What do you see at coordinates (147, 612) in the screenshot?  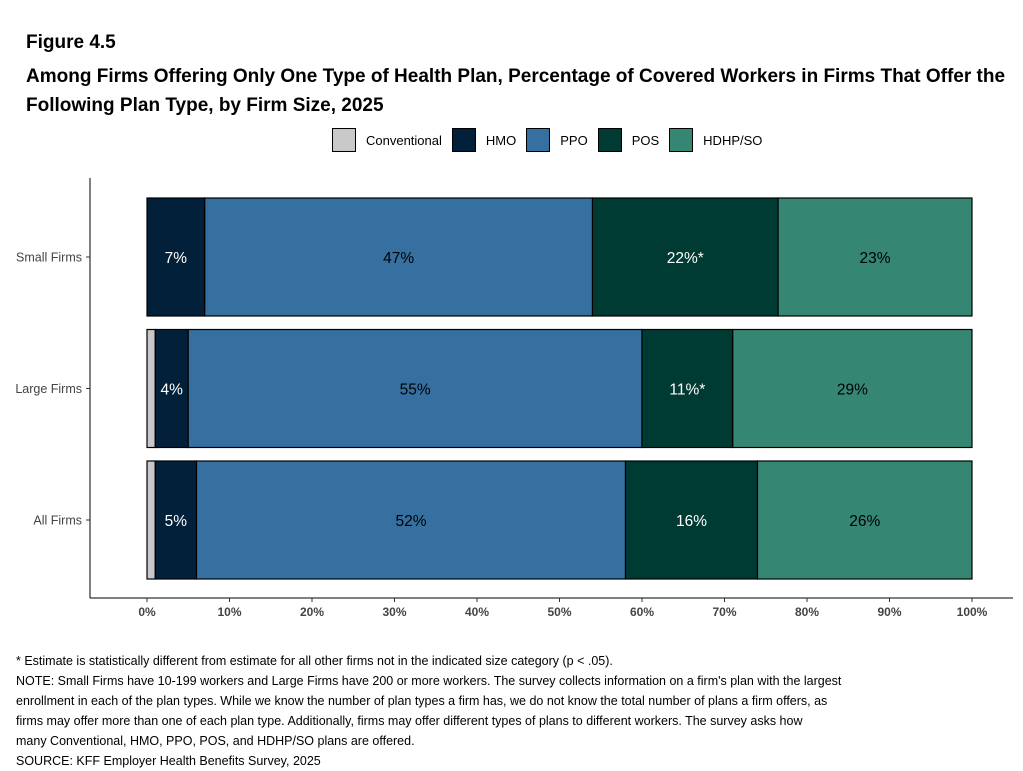 I see `x-tick-label-0: 0%` at bounding box center [147, 612].